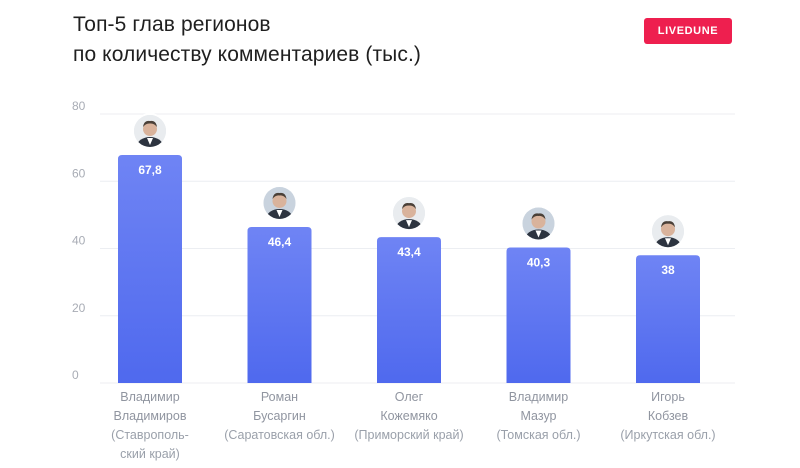 This screenshot has width=800, height=468. What do you see at coordinates (150, 416) in the screenshot?
I see `category-name-label: Владимиров` at bounding box center [150, 416].